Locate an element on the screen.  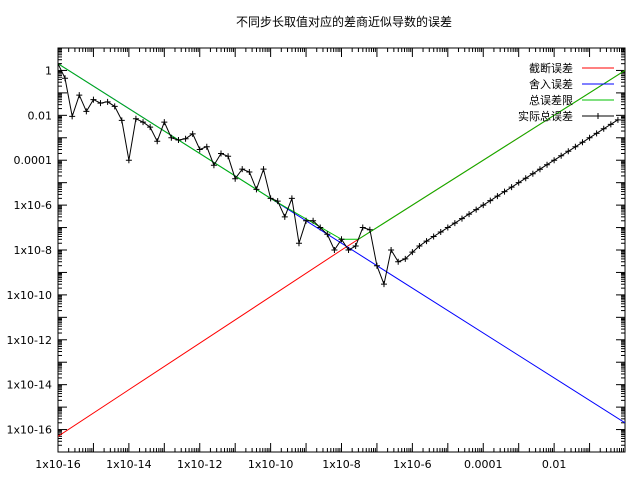
x-tick-label: 0.01 is located at coordinates (554, 464).